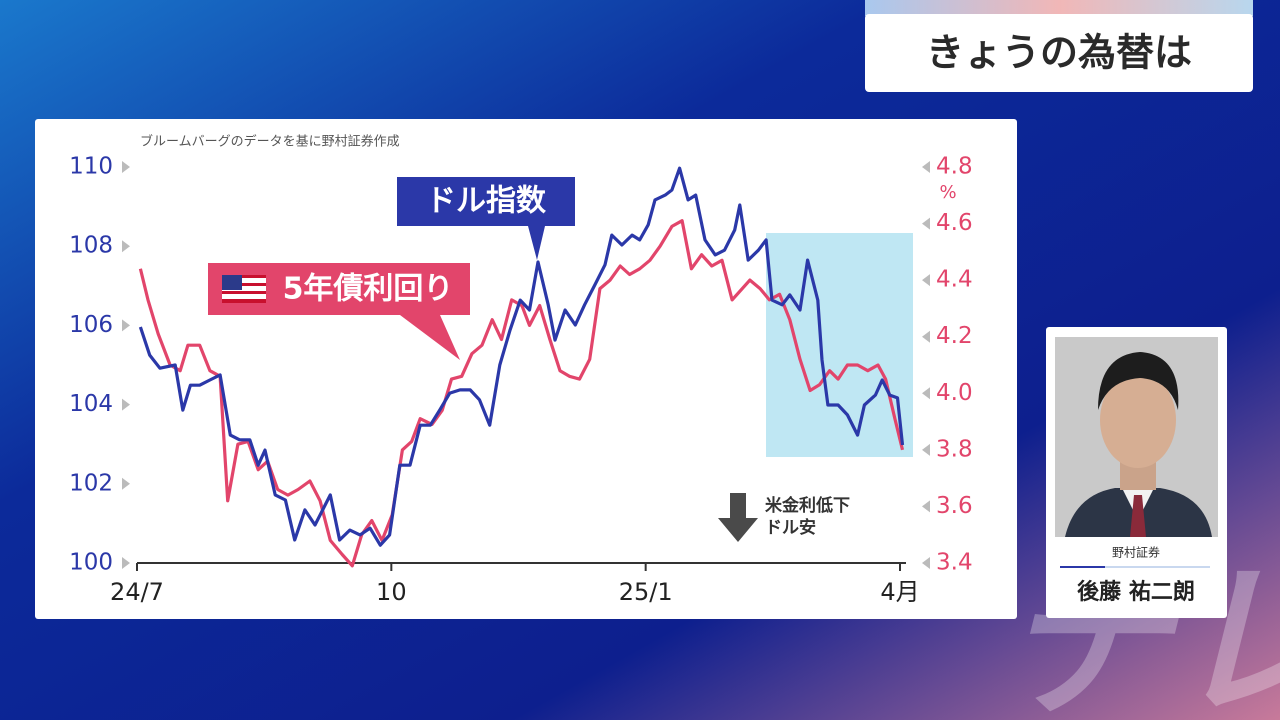 Image resolution: width=1280 pixels, height=720 pixels. Describe the element at coordinates (839, 345) in the screenshot. I see `highlight-area` at that location.